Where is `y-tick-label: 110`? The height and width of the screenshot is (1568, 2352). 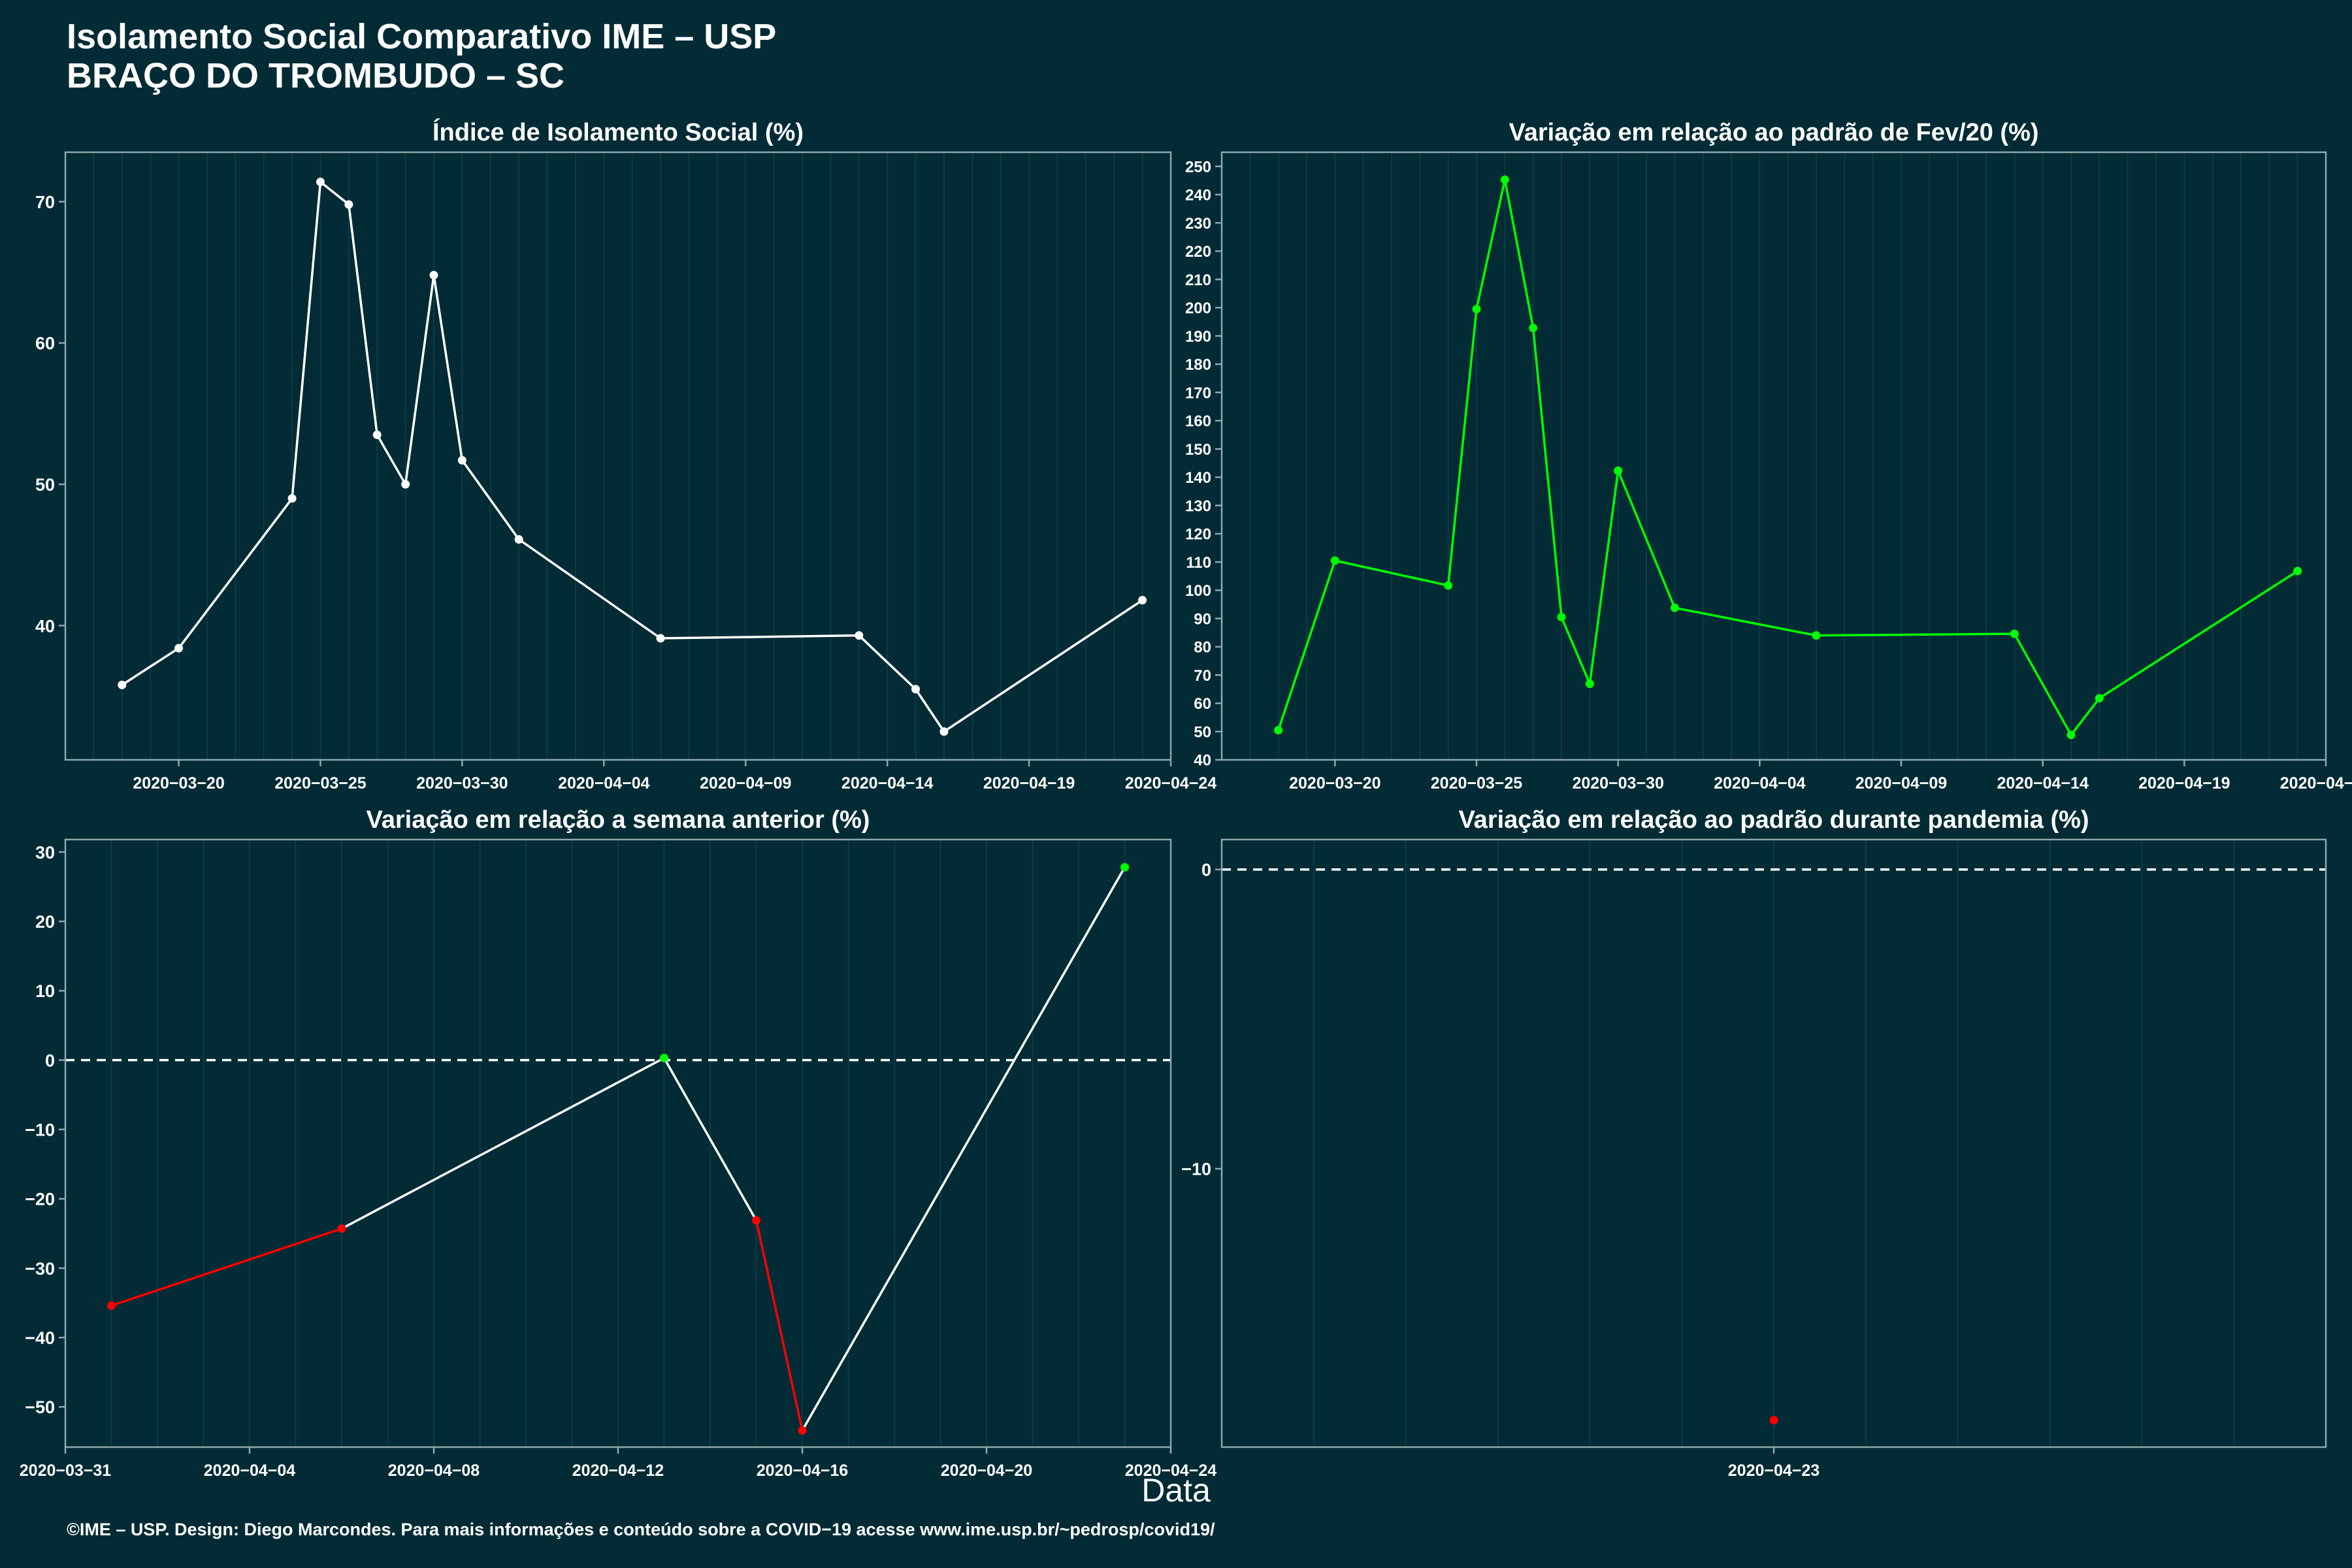
y-tick-label: 110 is located at coordinates (1198, 563).